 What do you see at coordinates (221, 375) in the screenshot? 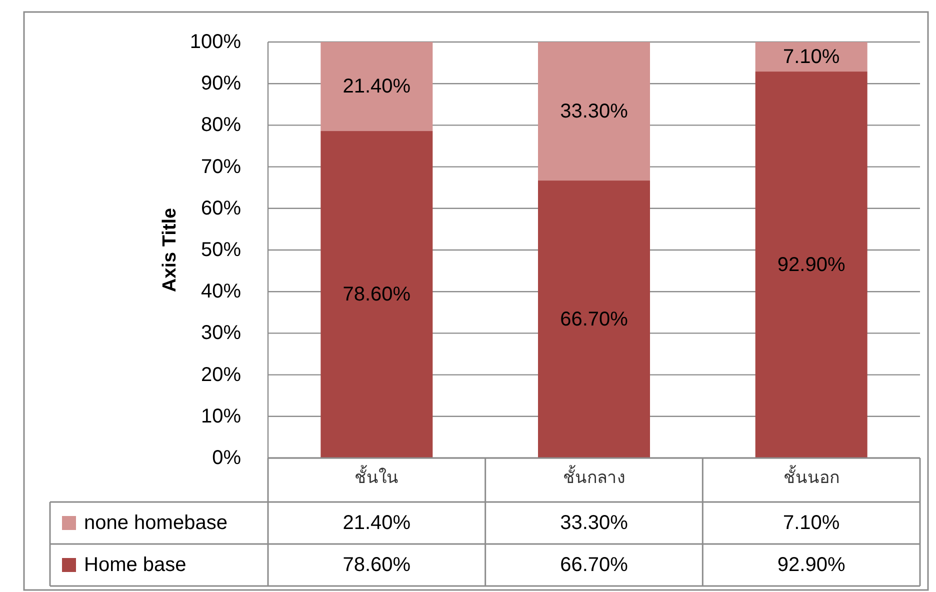
I see `y-tick-label: 20%` at bounding box center [221, 375].